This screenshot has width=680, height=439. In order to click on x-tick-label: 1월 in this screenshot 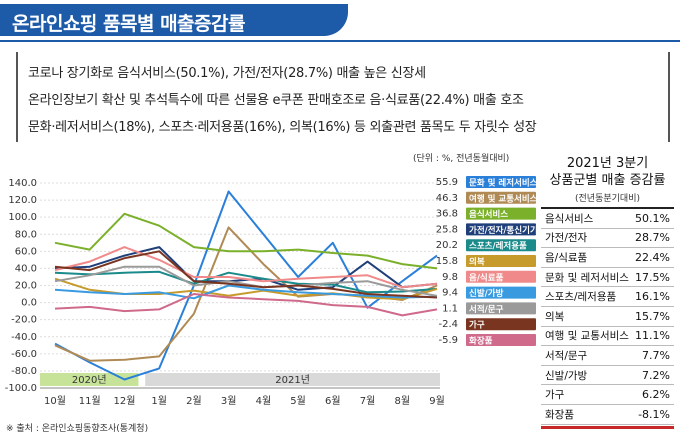, I will do `click(159, 401)`.